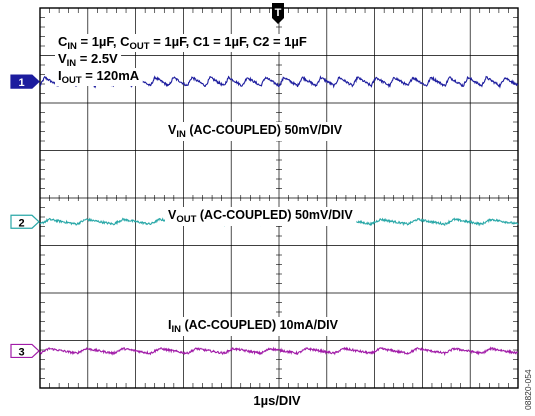  What do you see at coordinates (277, 400) in the screenshot?
I see `x-axis-label: 1µs/DIV` at bounding box center [277, 400].